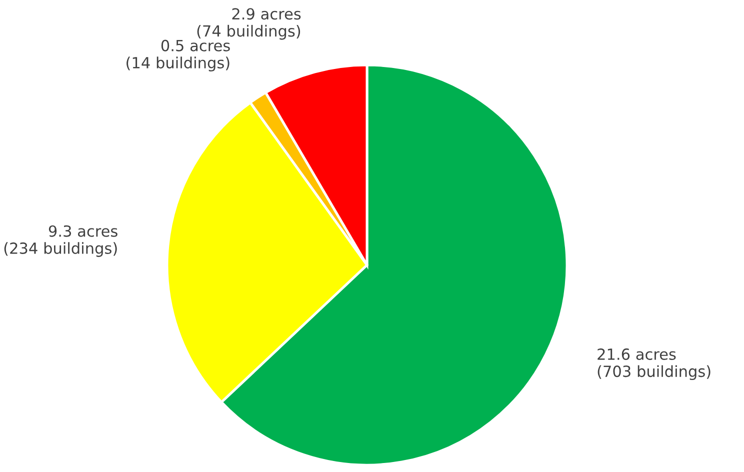 This screenshot has width=744, height=472. Describe the element at coordinates (178, 56) in the screenshot. I see `data-label: 0.5 acres (14 buildings)` at that location.